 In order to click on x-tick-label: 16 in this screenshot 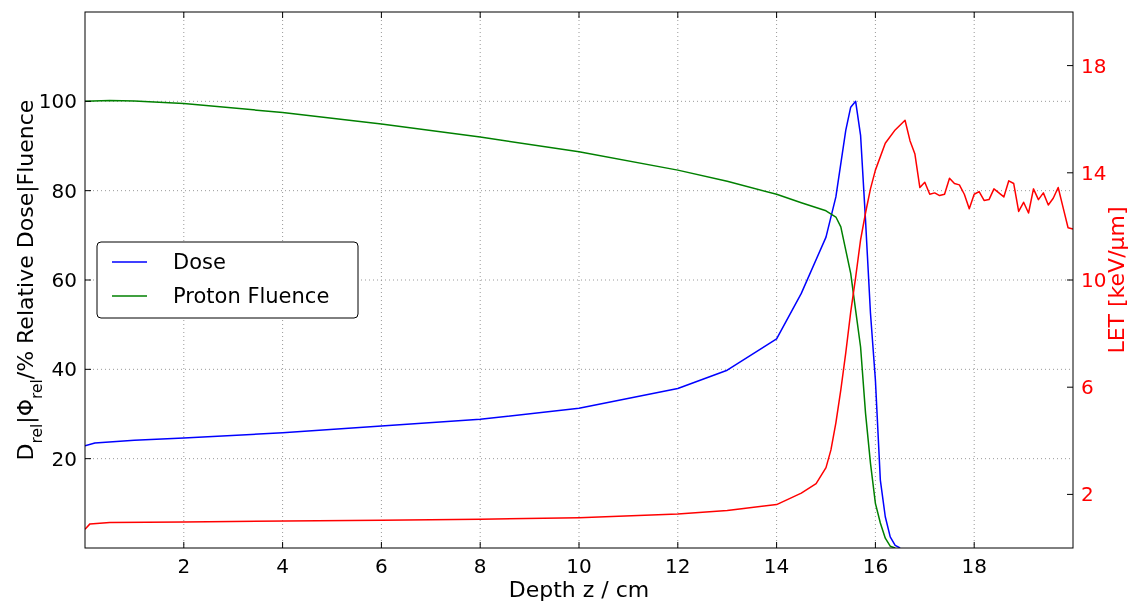, I will do `click(875, 566)`.